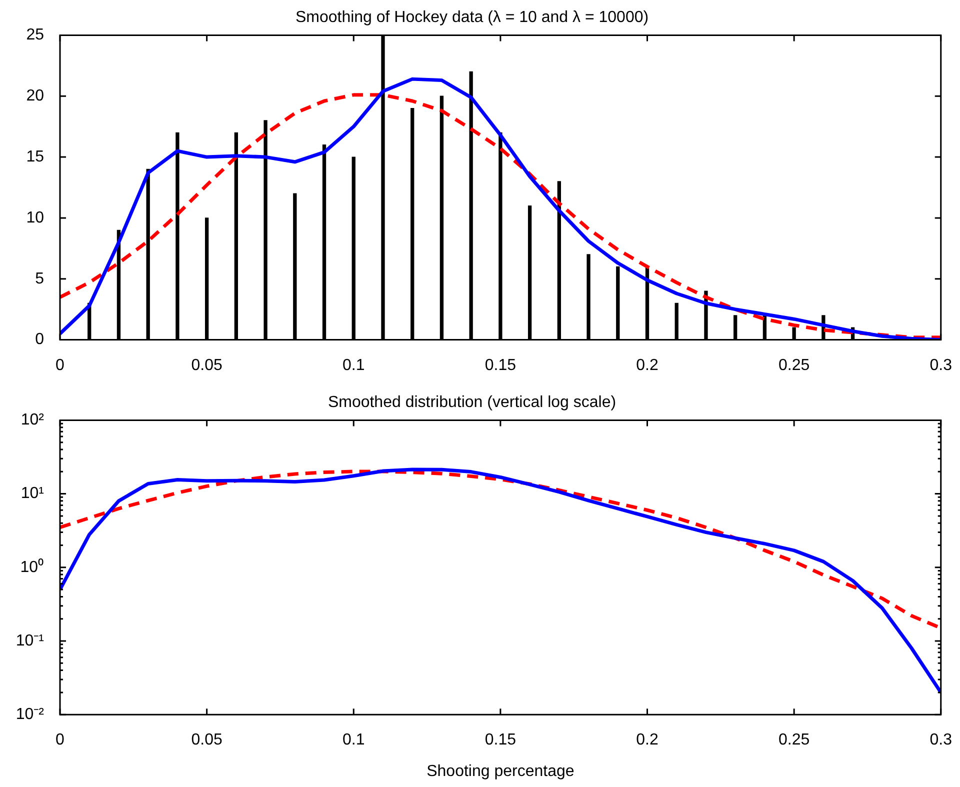 Image resolution: width=960 pixels, height=787 pixels. What do you see at coordinates (472, 17) in the screenshot?
I see `chart-title: Smoothing of Hockey data (λ = 10 and λ = 10000)` at bounding box center [472, 17].